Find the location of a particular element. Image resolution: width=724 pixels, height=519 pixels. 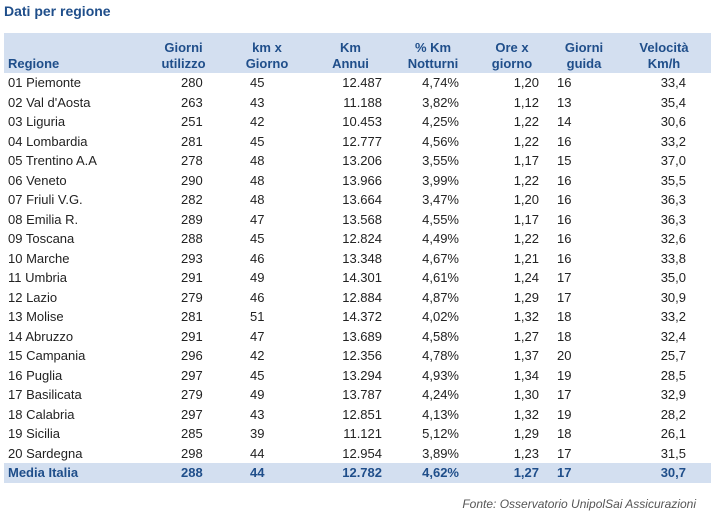

cell-ore-giorno: 1,27 is located at coordinates (526, 336).